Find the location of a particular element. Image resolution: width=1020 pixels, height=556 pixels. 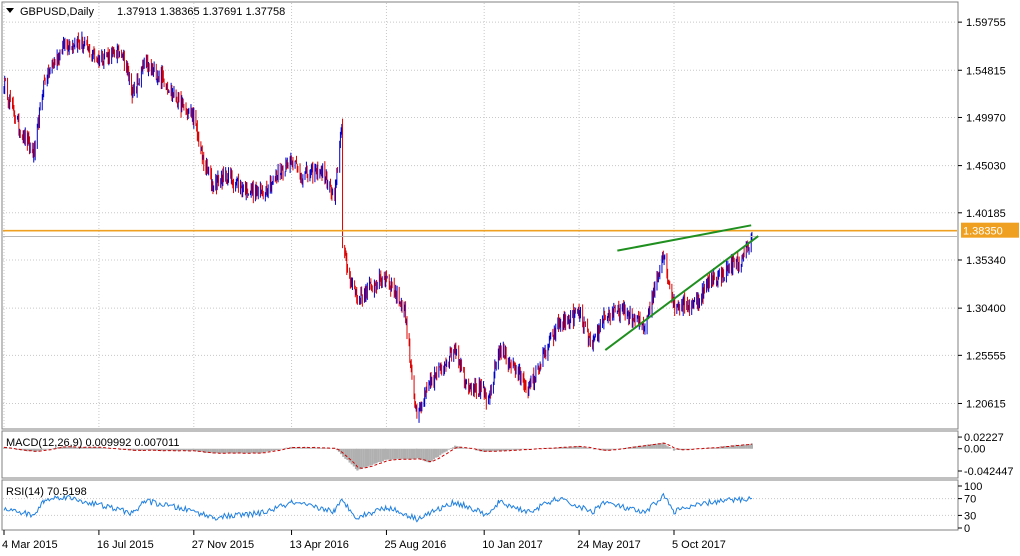

y-tick-label: 1.54815 is located at coordinates (986, 71).